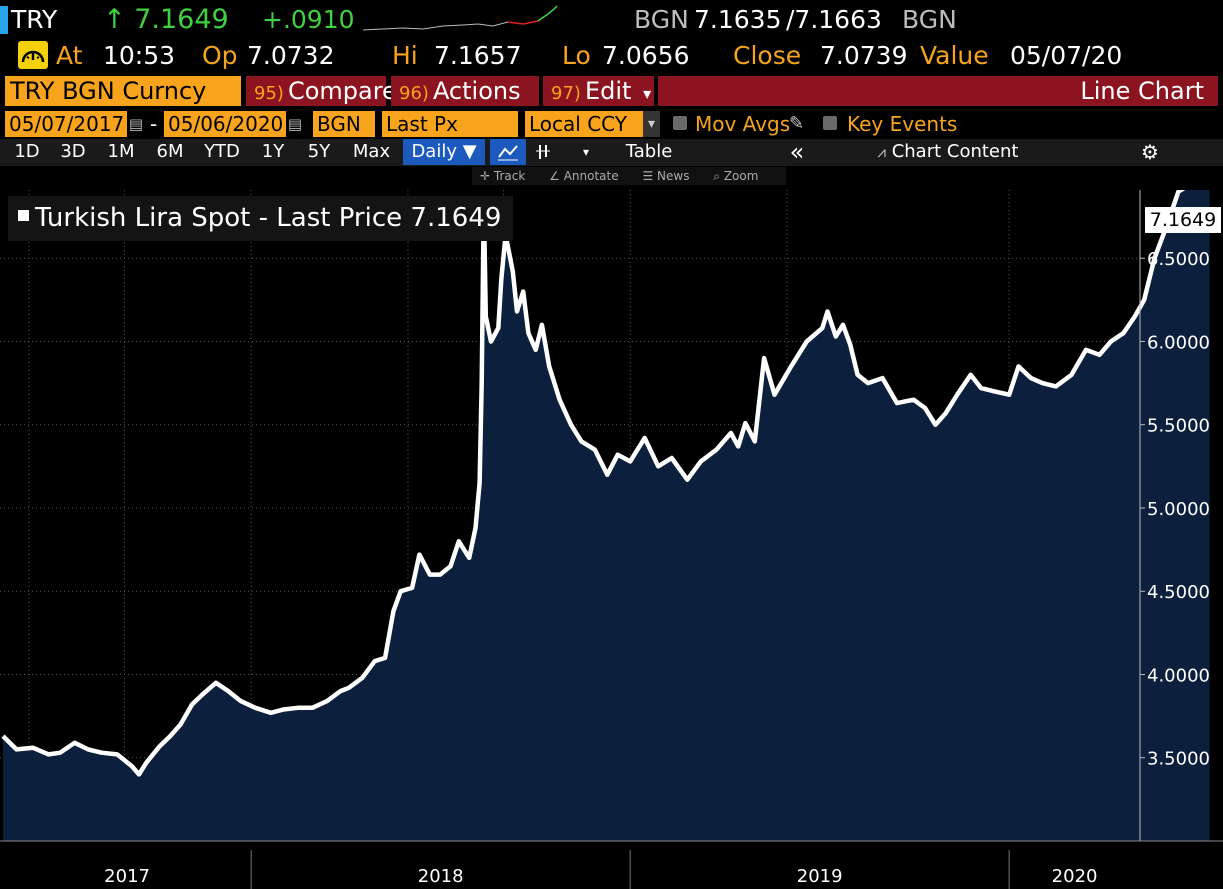 This screenshot has height=889, width=1223. Describe the element at coordinates (767, 55) in the screenshot. I see `close-label: Close` at that location.